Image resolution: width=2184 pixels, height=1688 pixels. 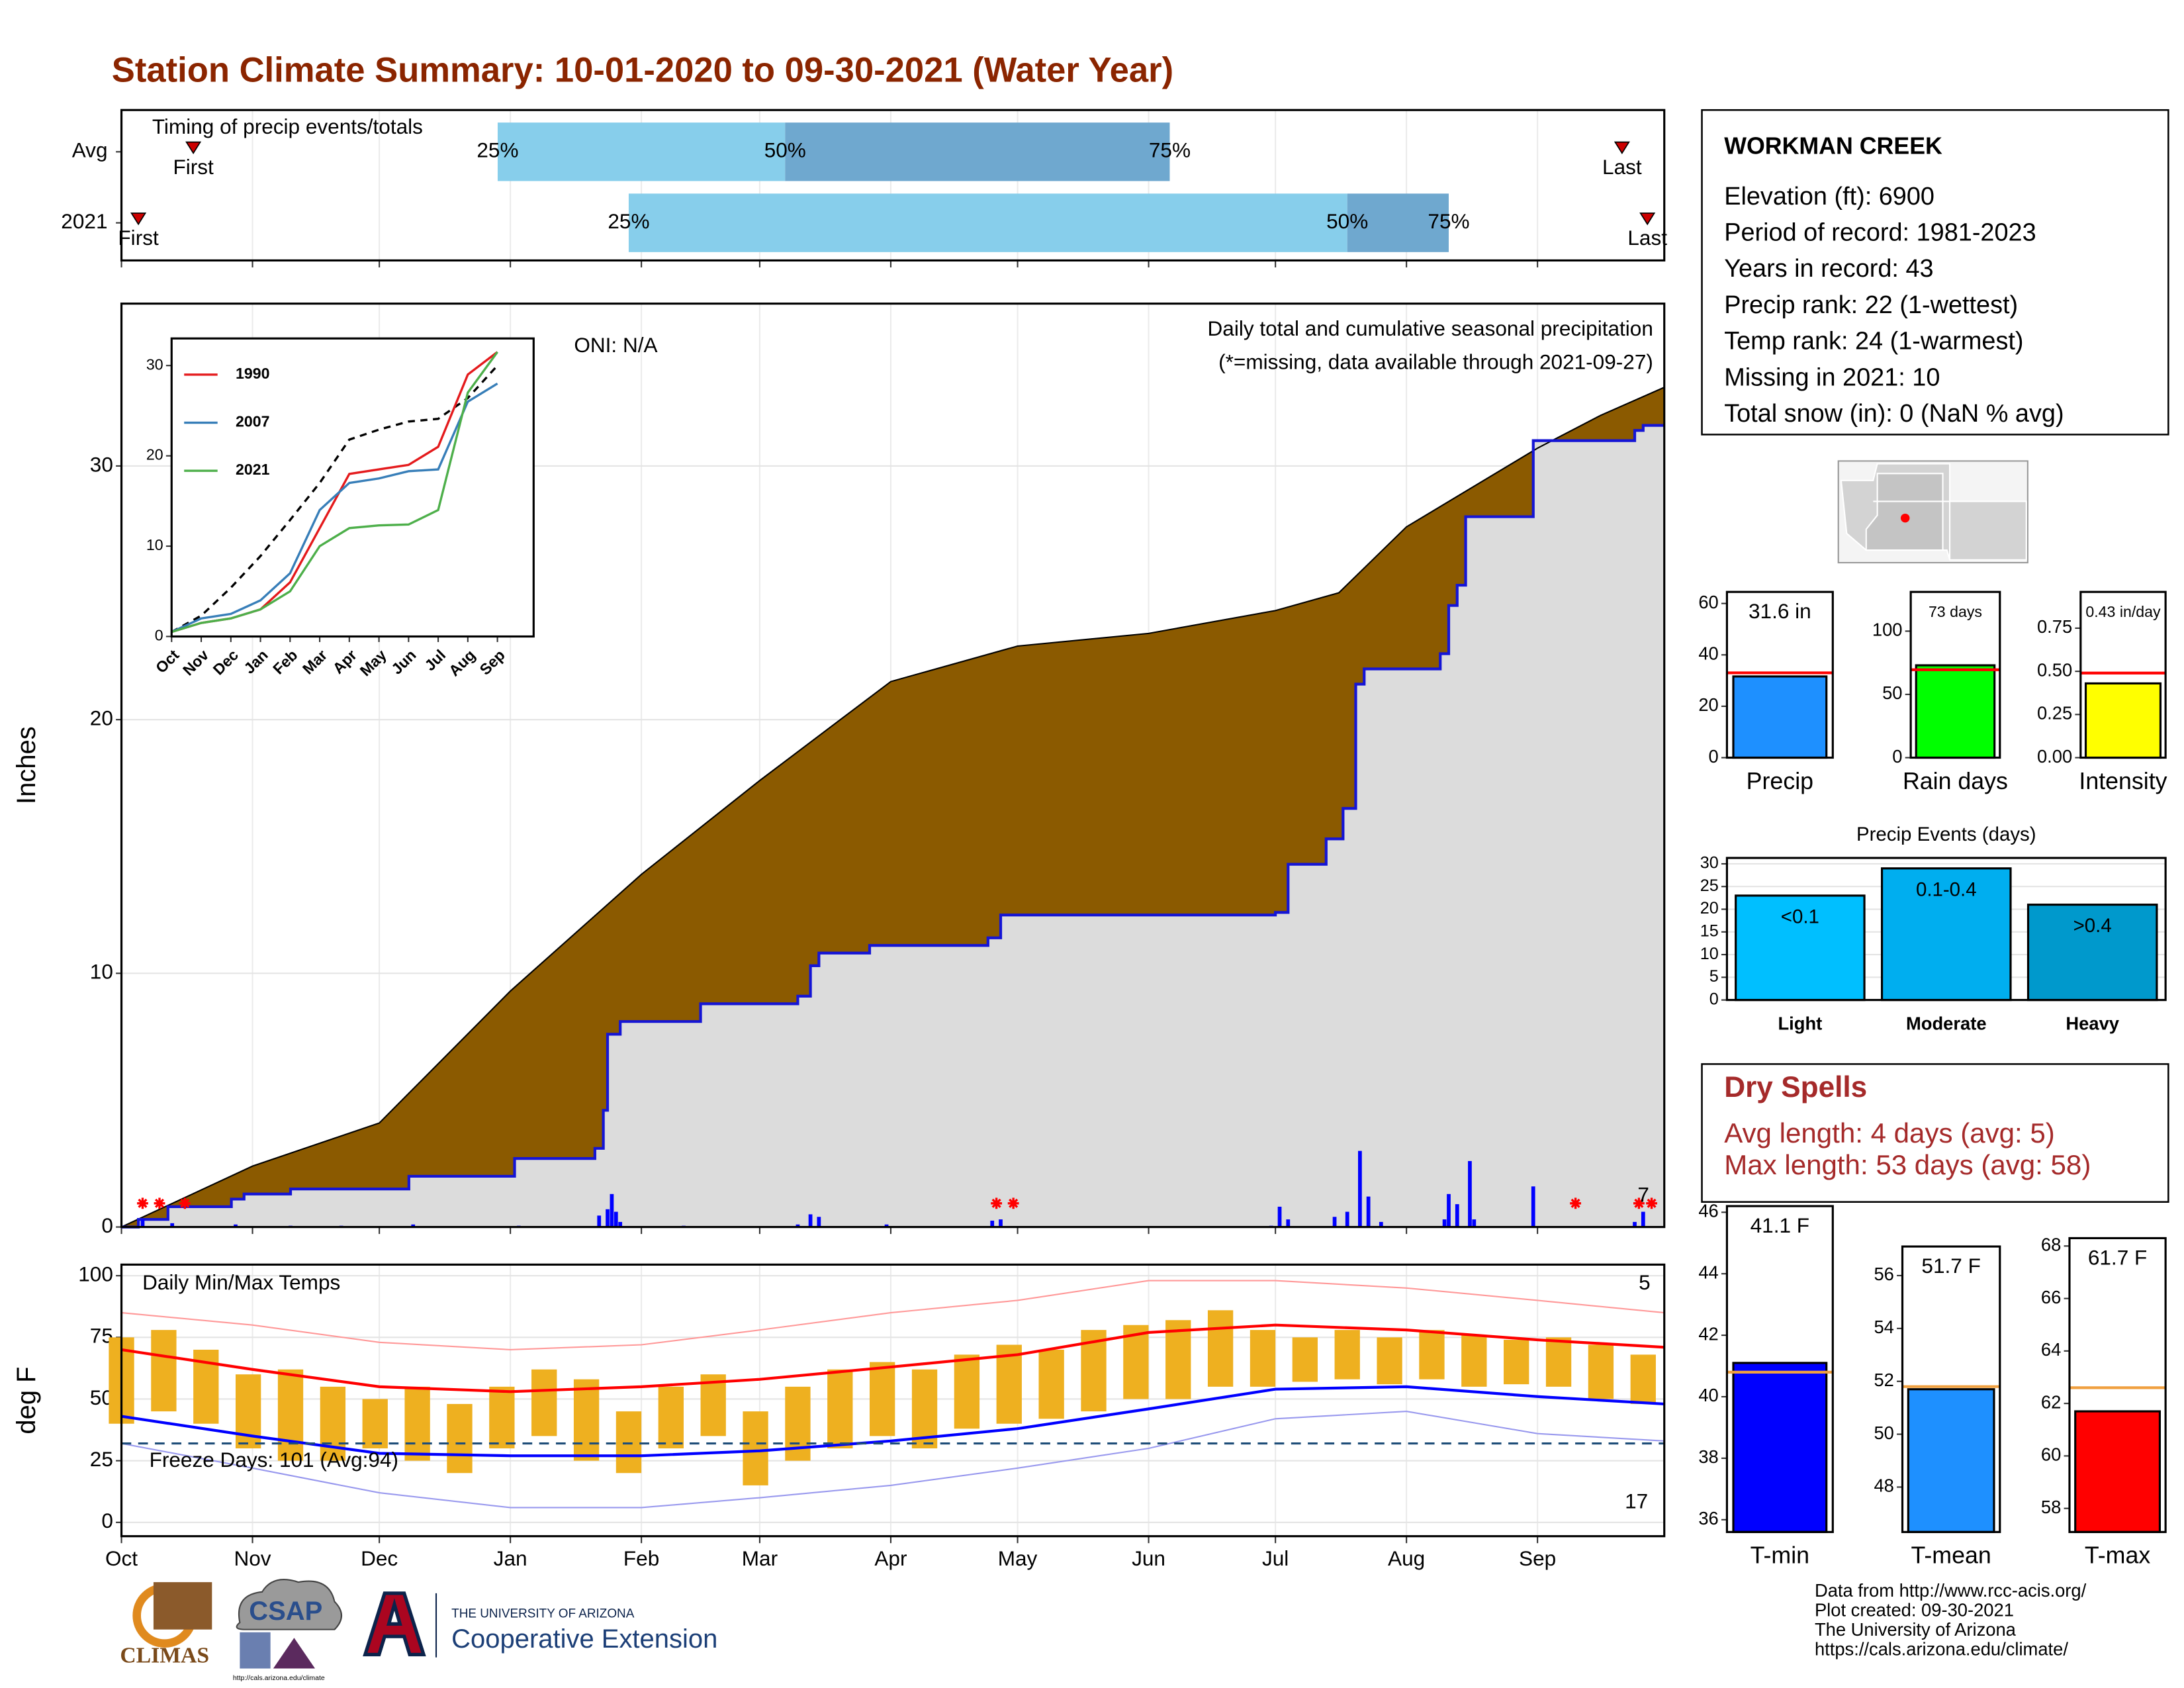 I want to click on ua-logo, so click(x=395, y=1624).